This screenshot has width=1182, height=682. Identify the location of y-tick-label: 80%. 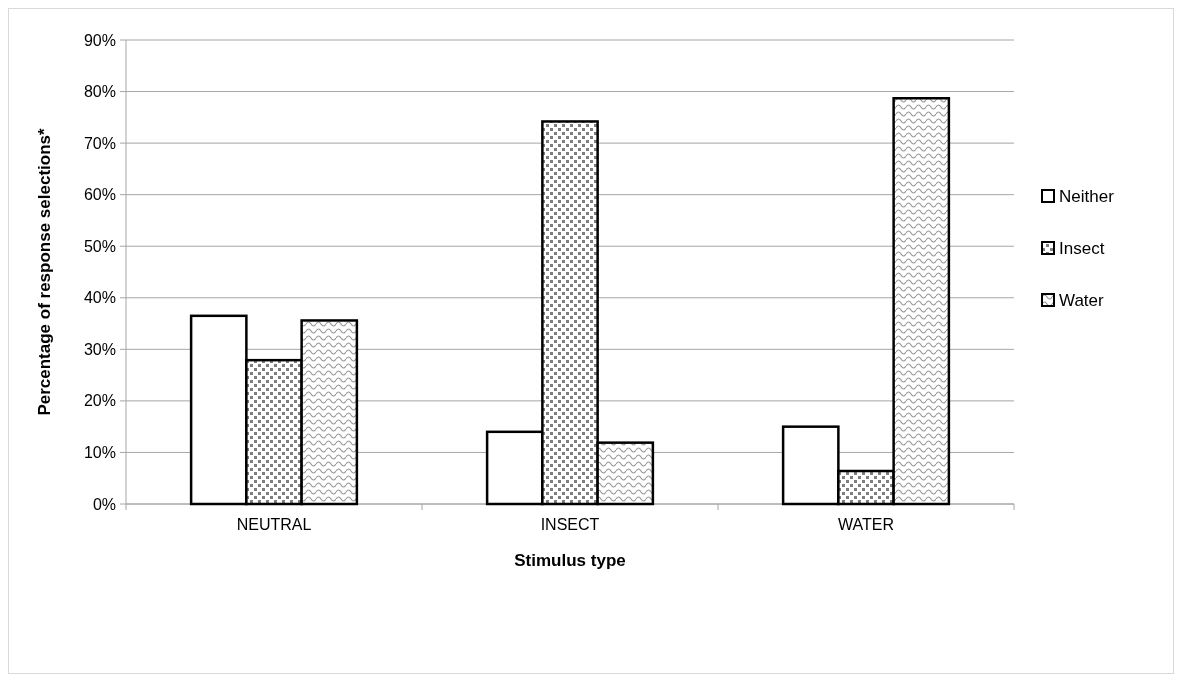
(99, 92).